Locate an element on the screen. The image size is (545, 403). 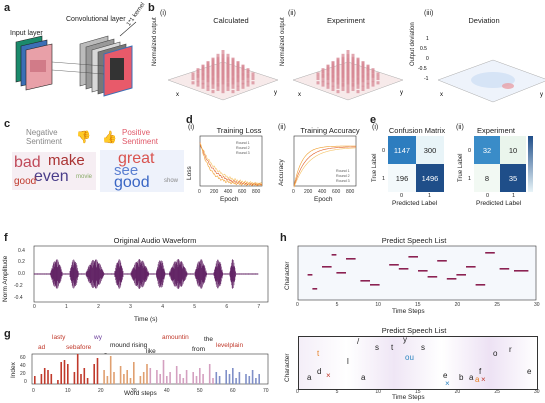
panel-b-plots: x y x y x y 1 0.5 0 -0.5 -1 is located at coordinates (356, 69).